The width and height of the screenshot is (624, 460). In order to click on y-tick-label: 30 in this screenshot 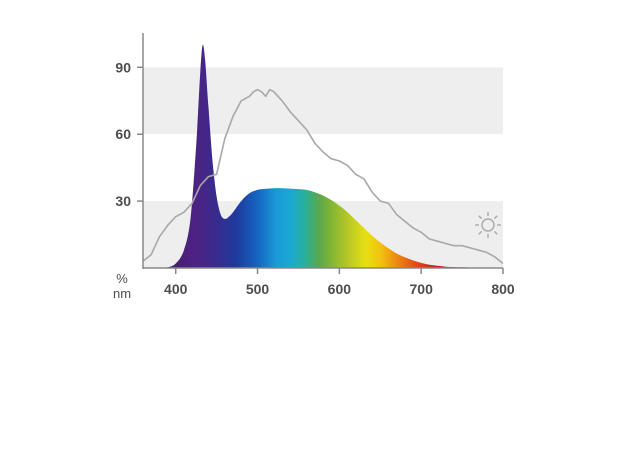, I will do `click(123, 201)`.